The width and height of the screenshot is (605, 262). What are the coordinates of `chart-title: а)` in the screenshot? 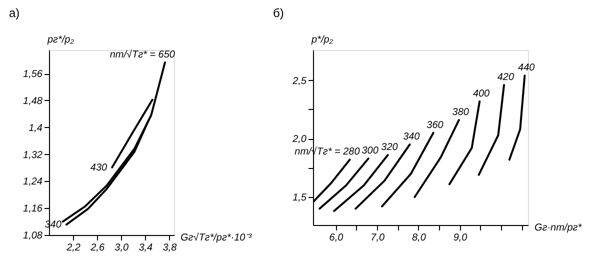 It's located at (14, 13).